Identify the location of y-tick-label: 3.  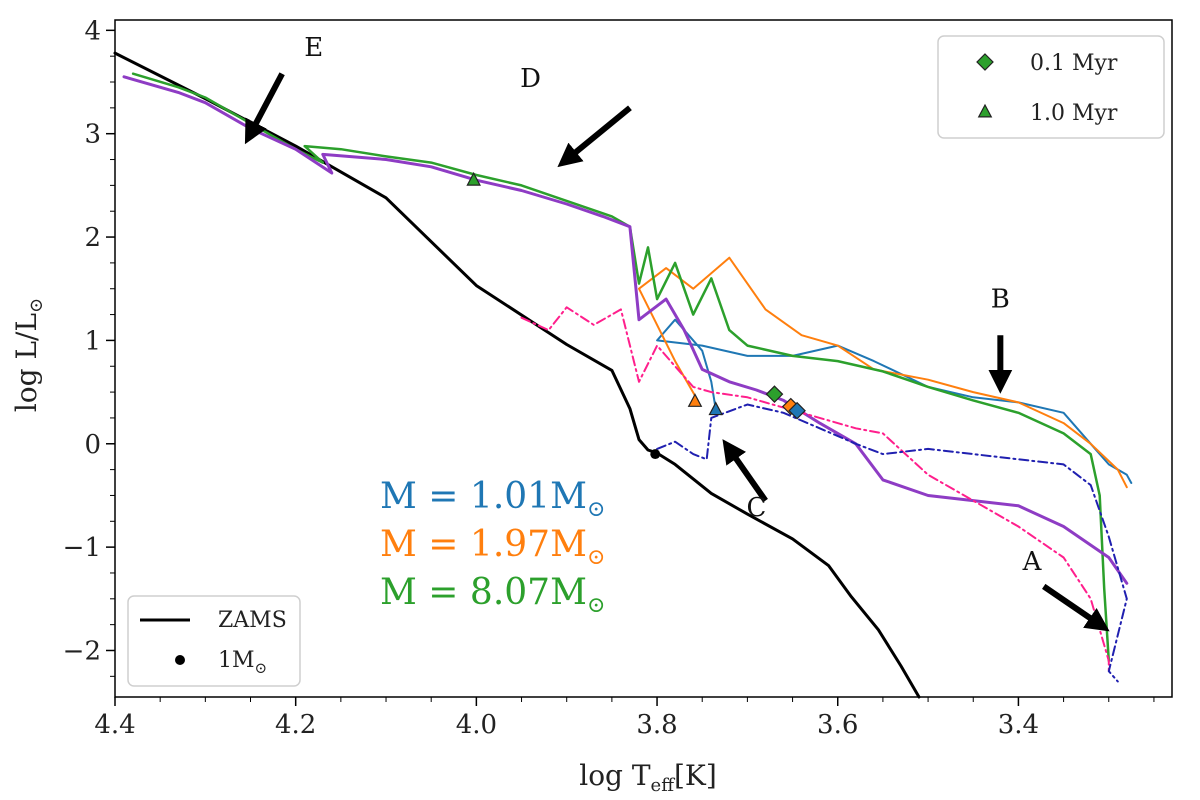
(92, 135).